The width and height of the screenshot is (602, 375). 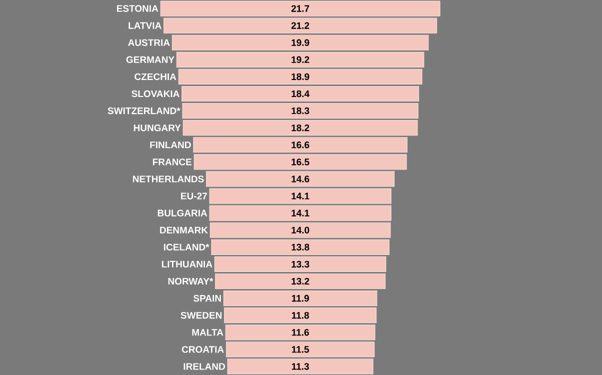 What do you see at coordinates (183, 213) in the screenshot?
I see `category-label: BULGARIA` at bounding box center [183, 213].